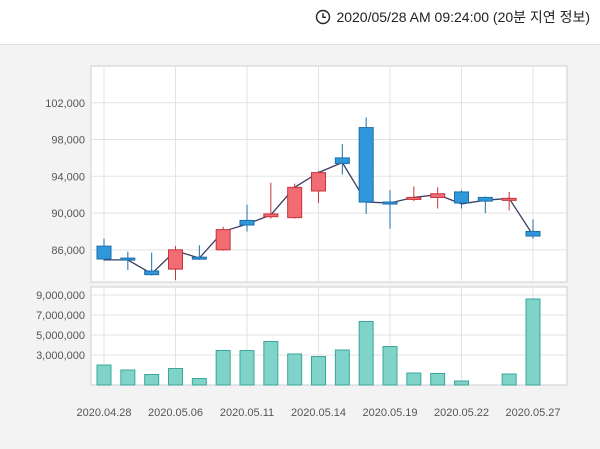 Image resolution: width=600 pixels, height=449 pixels. I want to click on x-tick-label: 2020.05.19, so click(389, 413).